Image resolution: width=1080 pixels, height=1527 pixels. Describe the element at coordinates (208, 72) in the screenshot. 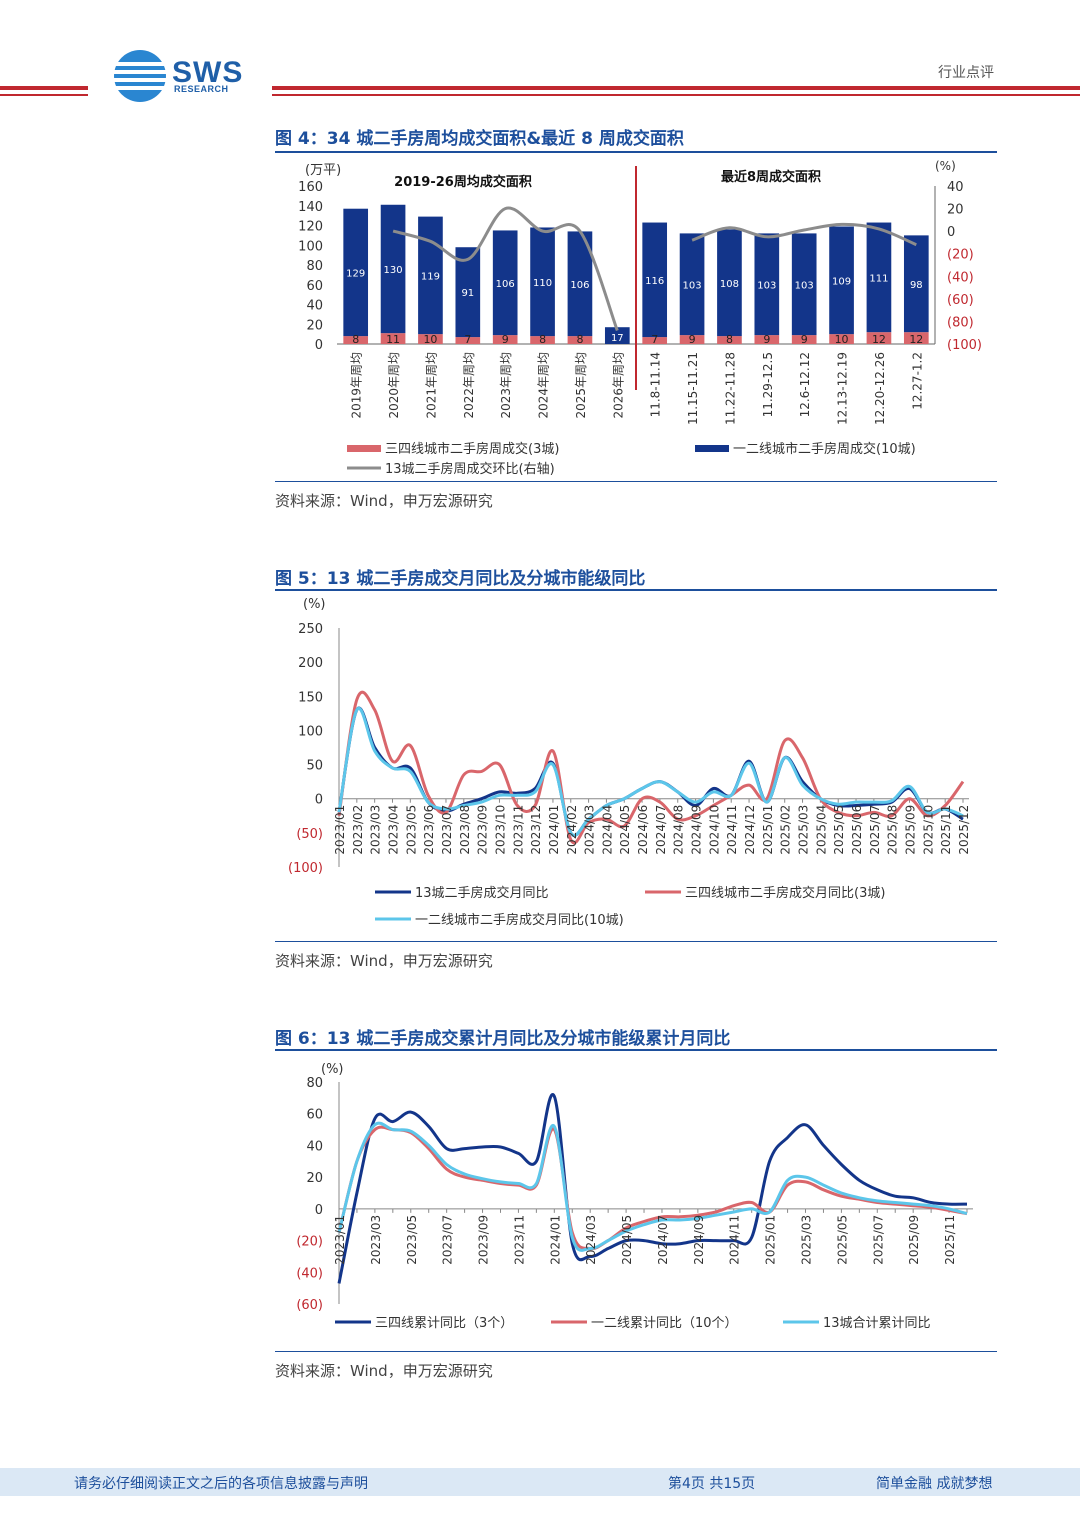

I see `logo-text: SWS` at that location.